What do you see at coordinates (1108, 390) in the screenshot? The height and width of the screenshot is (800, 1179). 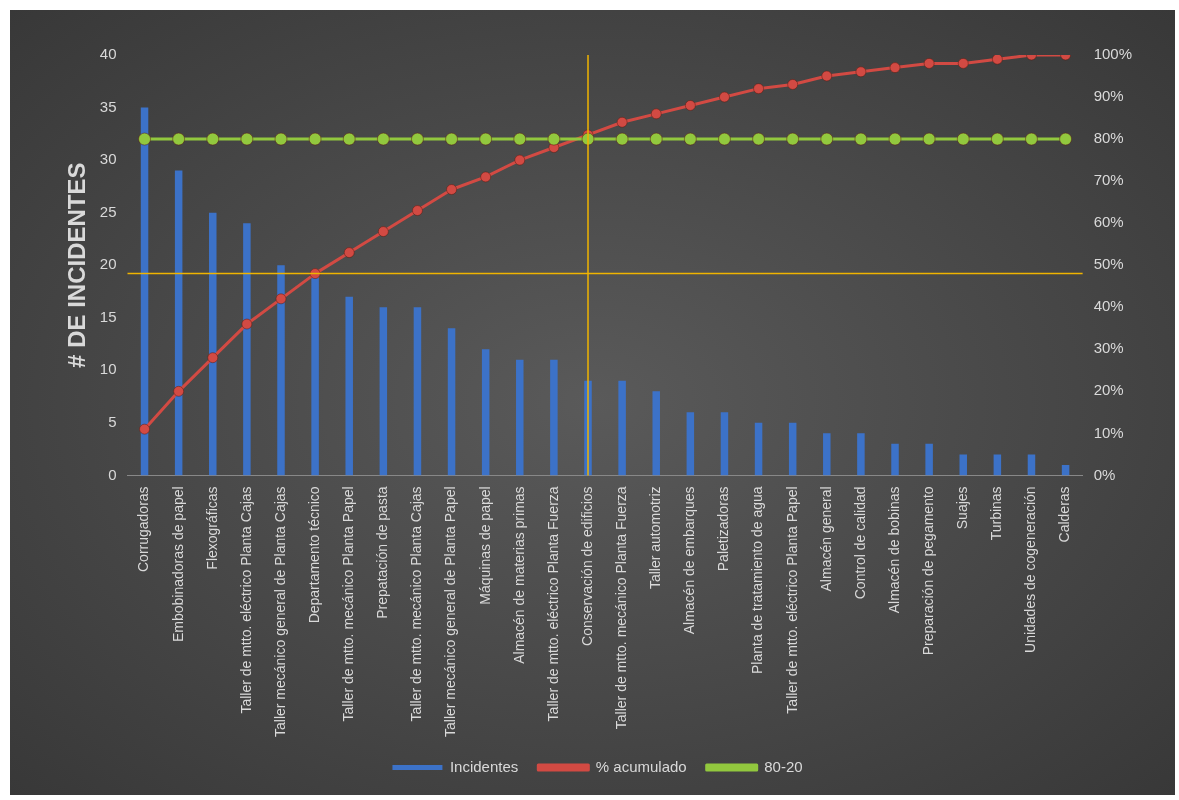 I see `y2-tick-label: 20%` at bounding box center [1108, 390].